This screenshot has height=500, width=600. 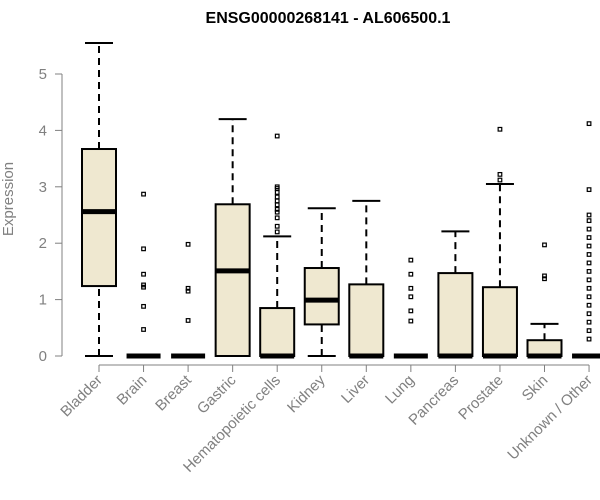 I want to click on y-tick-label: 5, so click(x=43, y=74).